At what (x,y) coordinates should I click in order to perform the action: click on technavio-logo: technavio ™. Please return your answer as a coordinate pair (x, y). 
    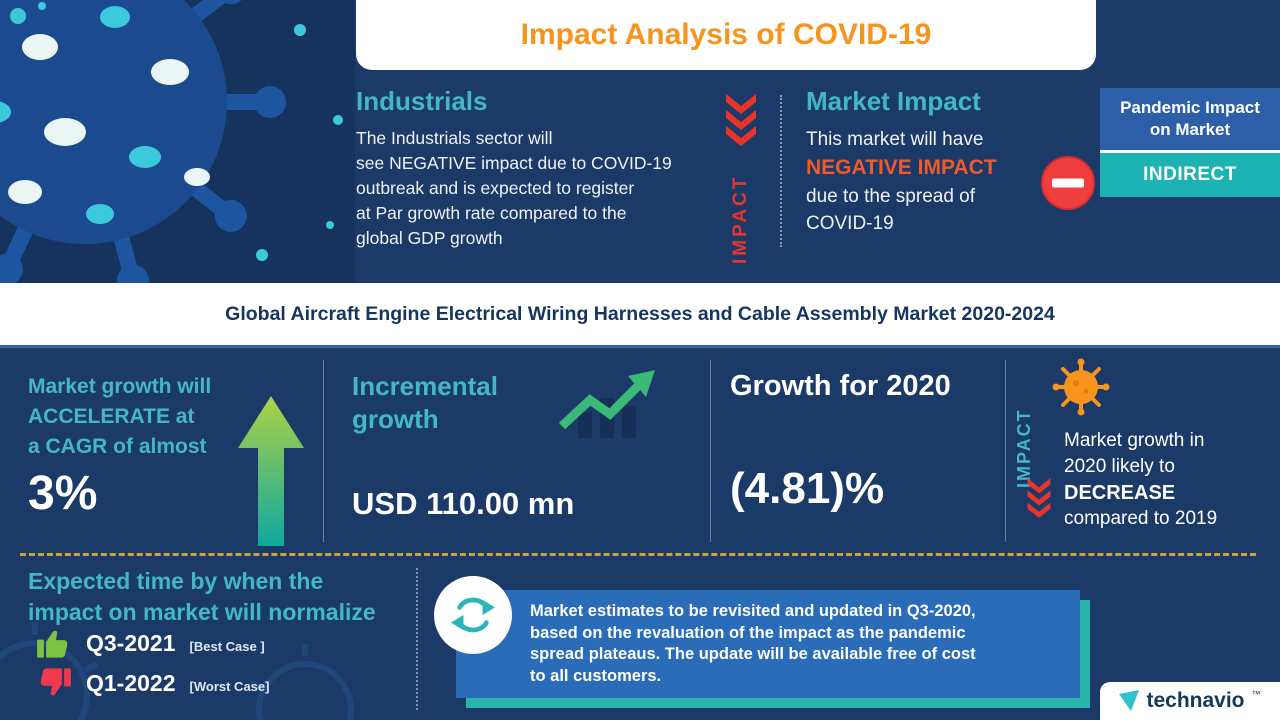
    Looking at the image, I should click on (1190, 701).